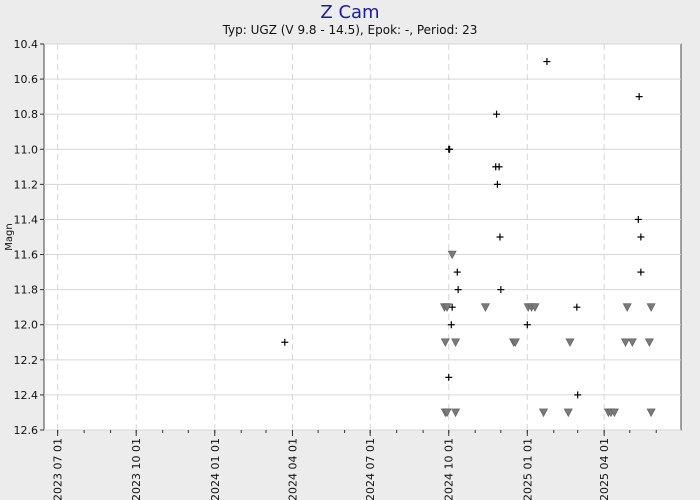 The height and width of the screenshot is (500, 700). Describe the element at coordinates (26, 79) in the screenshot. I see `y-tick-label: 10.6` at that location.